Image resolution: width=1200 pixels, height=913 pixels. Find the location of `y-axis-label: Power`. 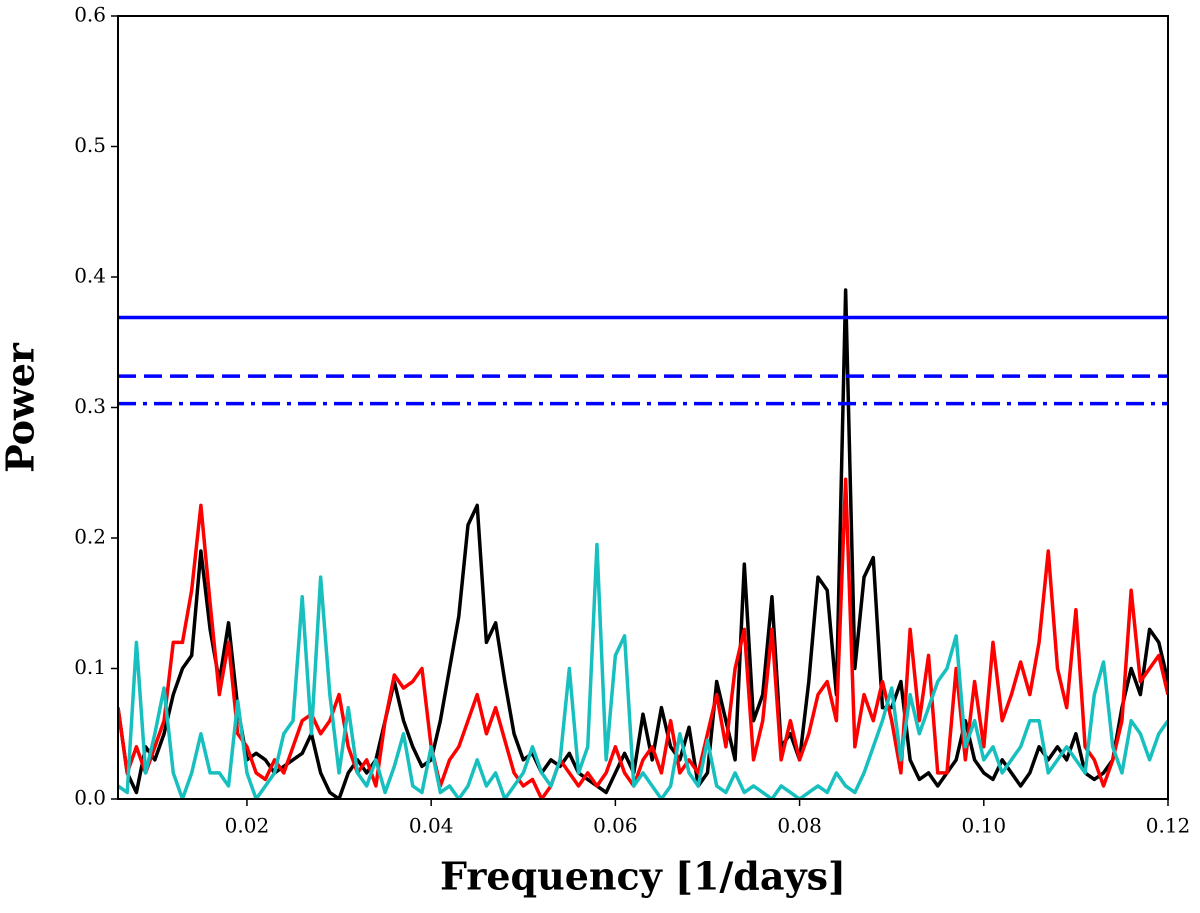

y-axis-label: Power is located at coordinates (21, 407).